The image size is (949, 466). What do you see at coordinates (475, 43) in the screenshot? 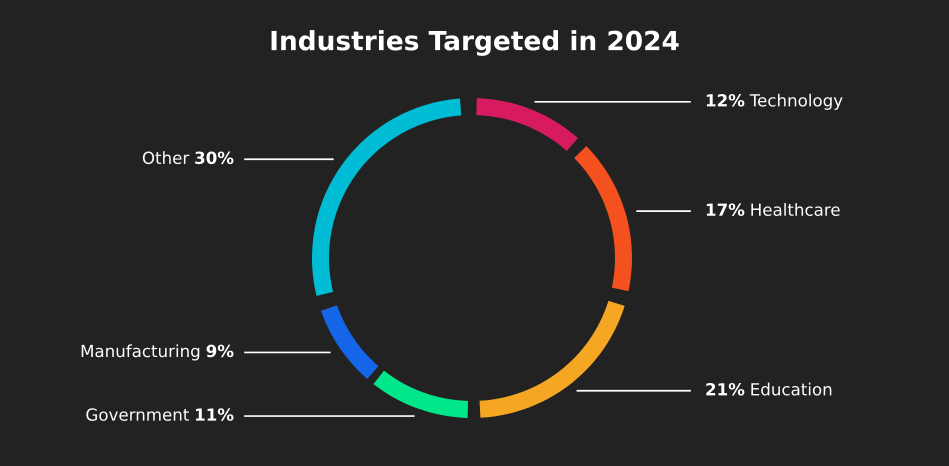
I see `chart-title: Industries Targeted in 2024` at bounding box center [475, 43].